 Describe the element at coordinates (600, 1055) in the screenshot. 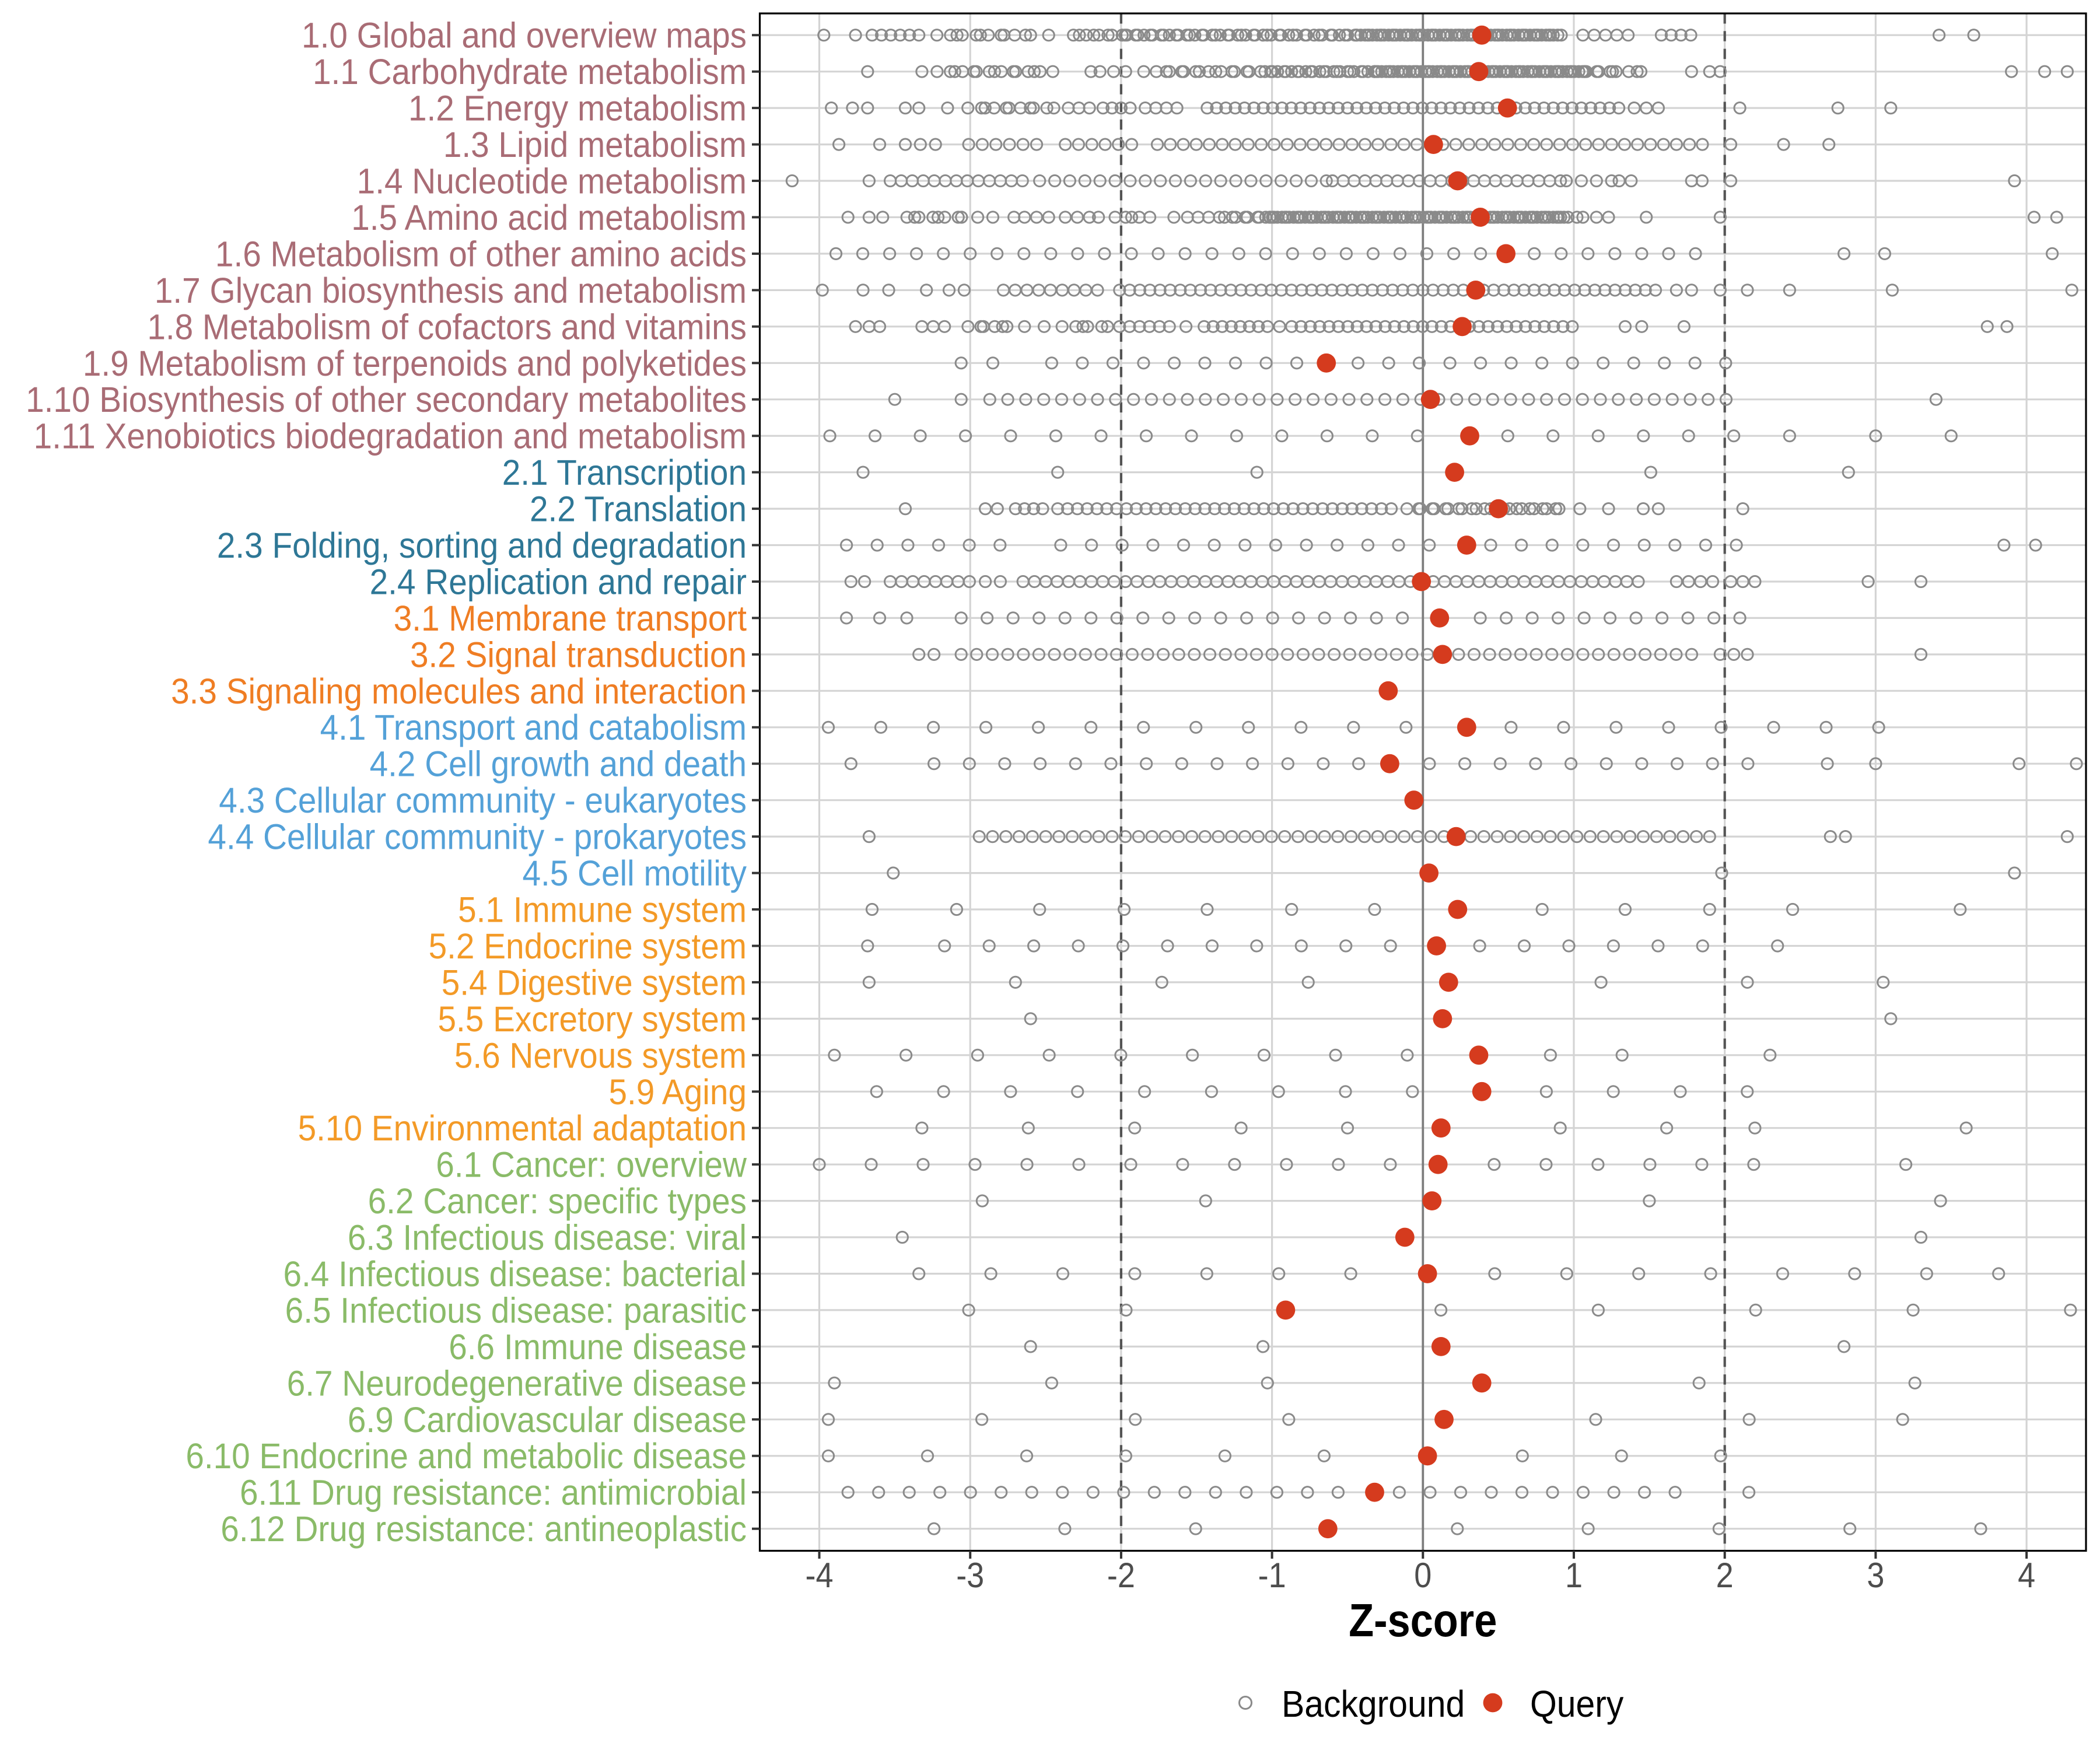

I see `svg-text: 5.6 Nervous system` at that location.